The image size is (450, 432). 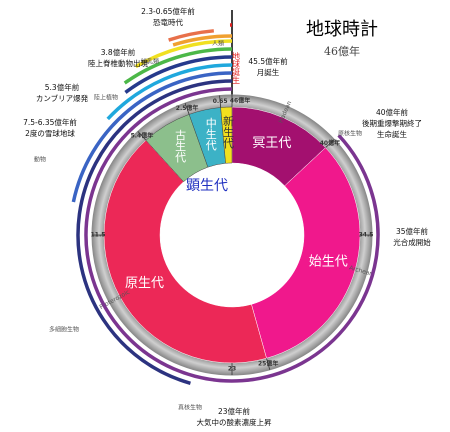 What do you see at coordinates (50, 122) in the screenshot?
I see `event-label: 7.5-6.35億年前` at bounding box center [50, 122].